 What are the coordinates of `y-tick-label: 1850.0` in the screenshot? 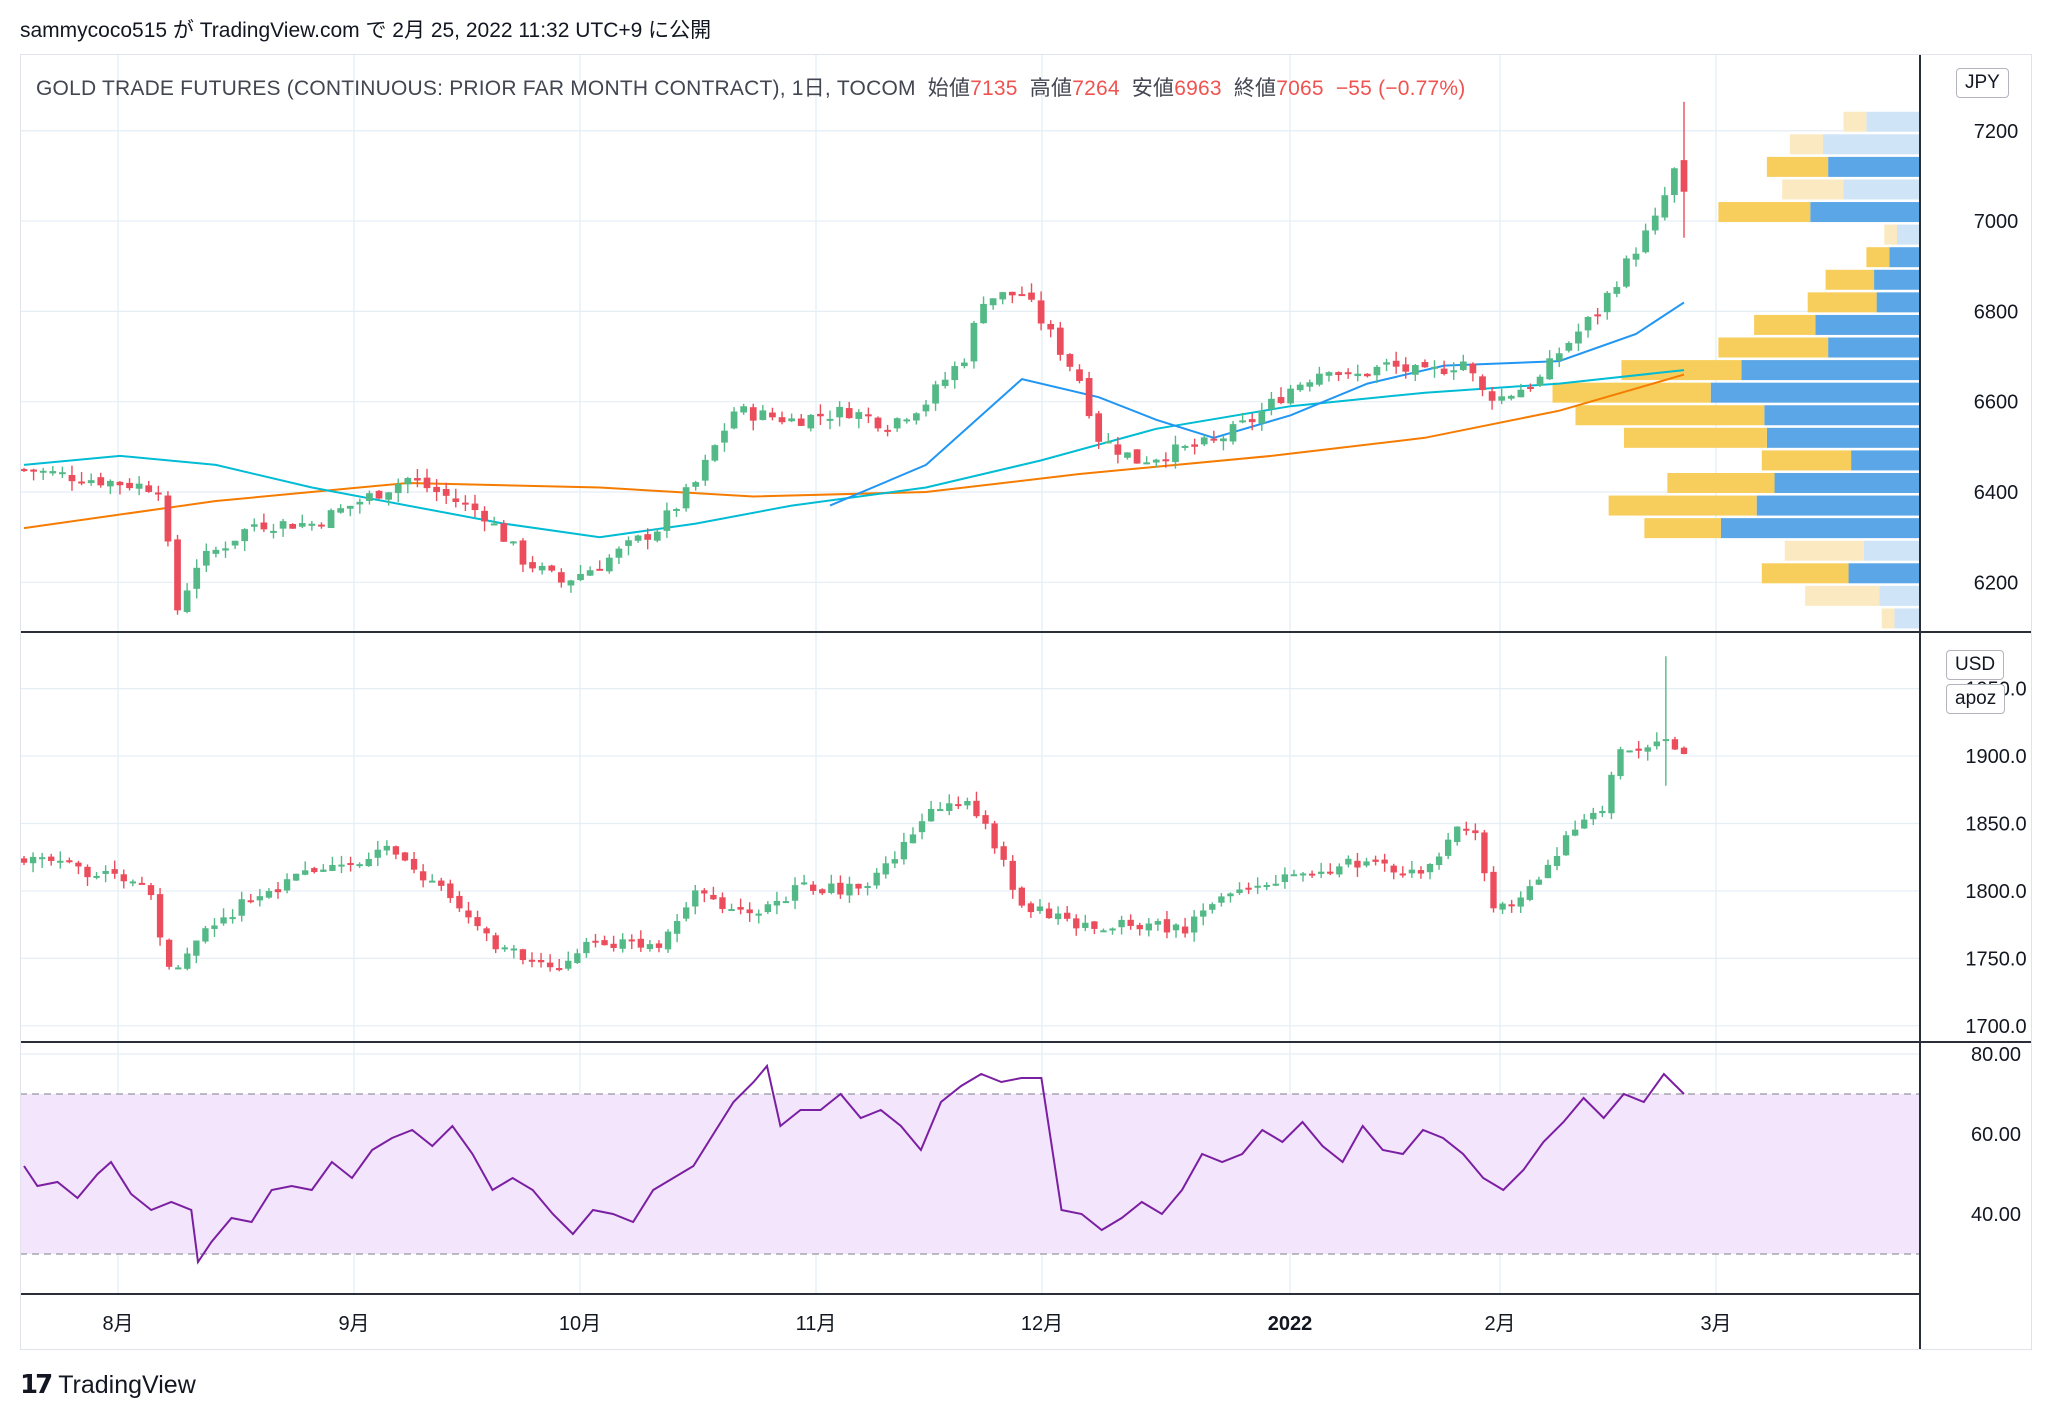 It's located at (1995, 825).